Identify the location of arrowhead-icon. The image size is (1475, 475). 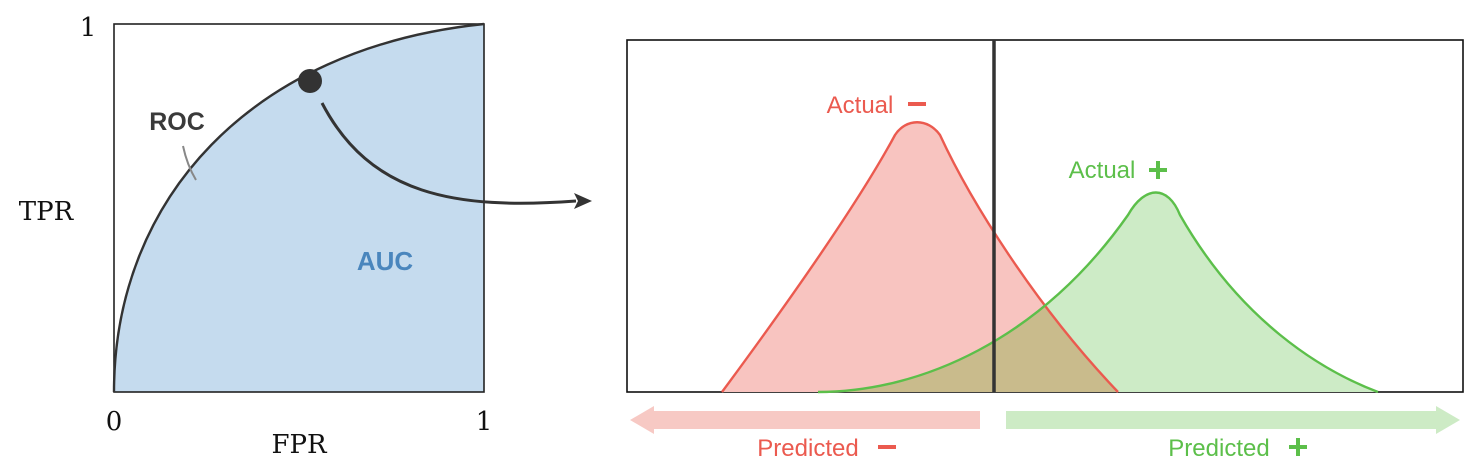
(583, 201).